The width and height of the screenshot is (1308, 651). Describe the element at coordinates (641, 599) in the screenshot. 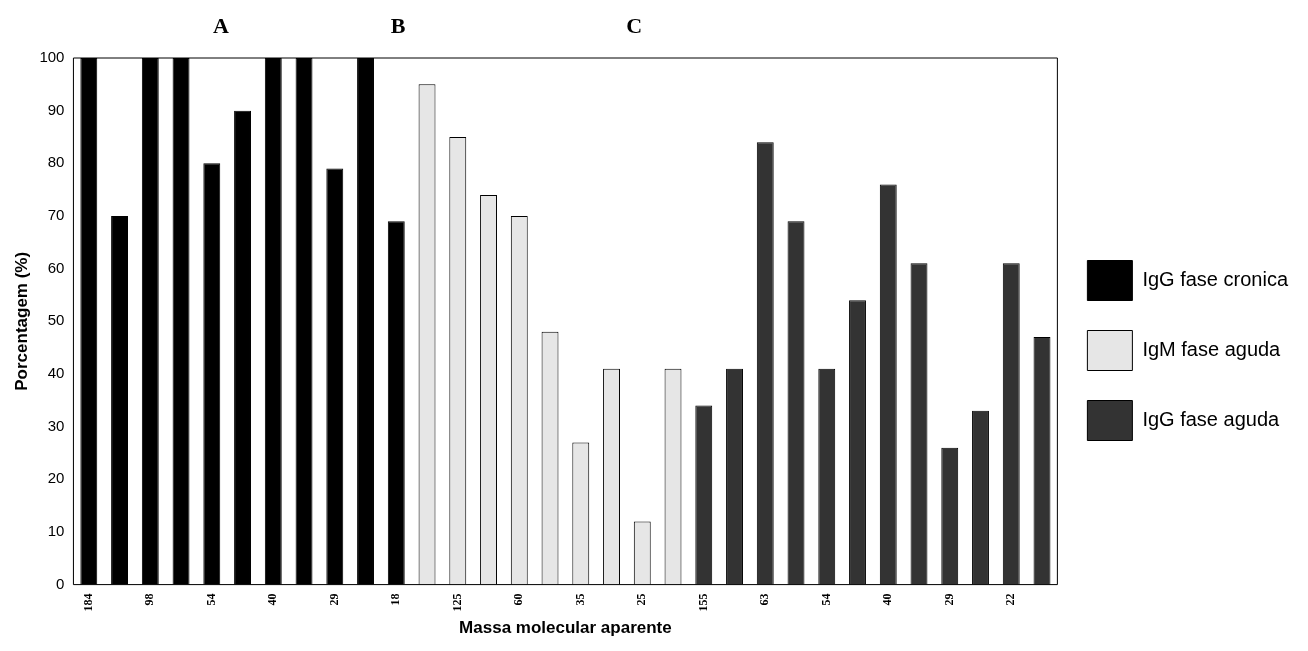

I see `x-tick-label: 25` at that location.